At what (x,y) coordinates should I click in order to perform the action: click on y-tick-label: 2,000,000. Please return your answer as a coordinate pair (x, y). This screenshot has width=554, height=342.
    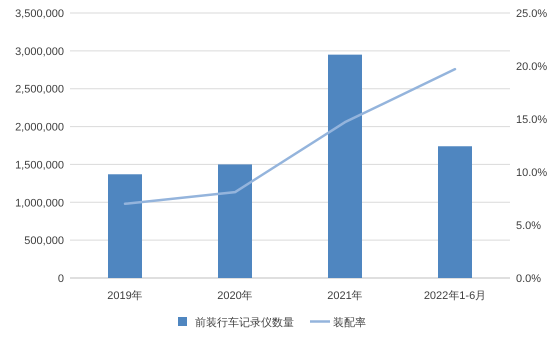
    Looking at the image, I should click on (39, 128).